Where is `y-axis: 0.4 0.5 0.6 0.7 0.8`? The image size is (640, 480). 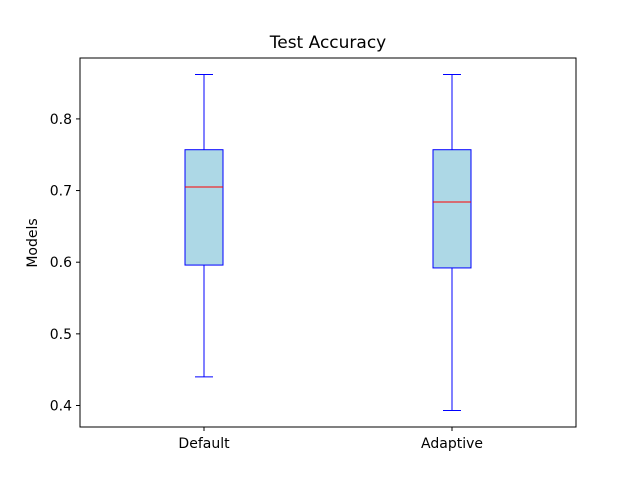 y-axis: 0.4 0.5 0.6 0.7 0.8 is located at coordinates (65, 263).